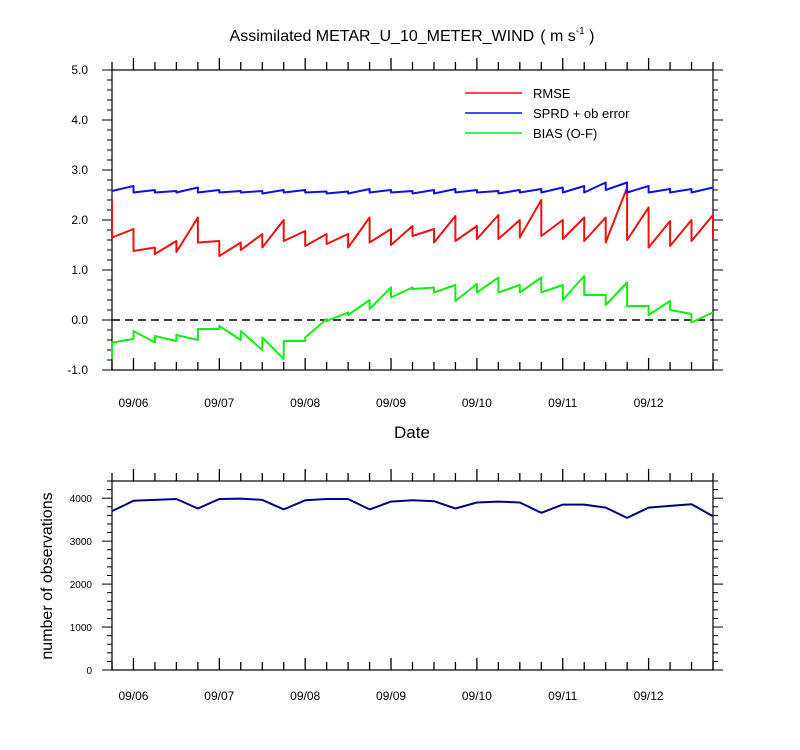 The image size is (800, 750). I want to click on y-tick-label: 0, so click(89, 671).